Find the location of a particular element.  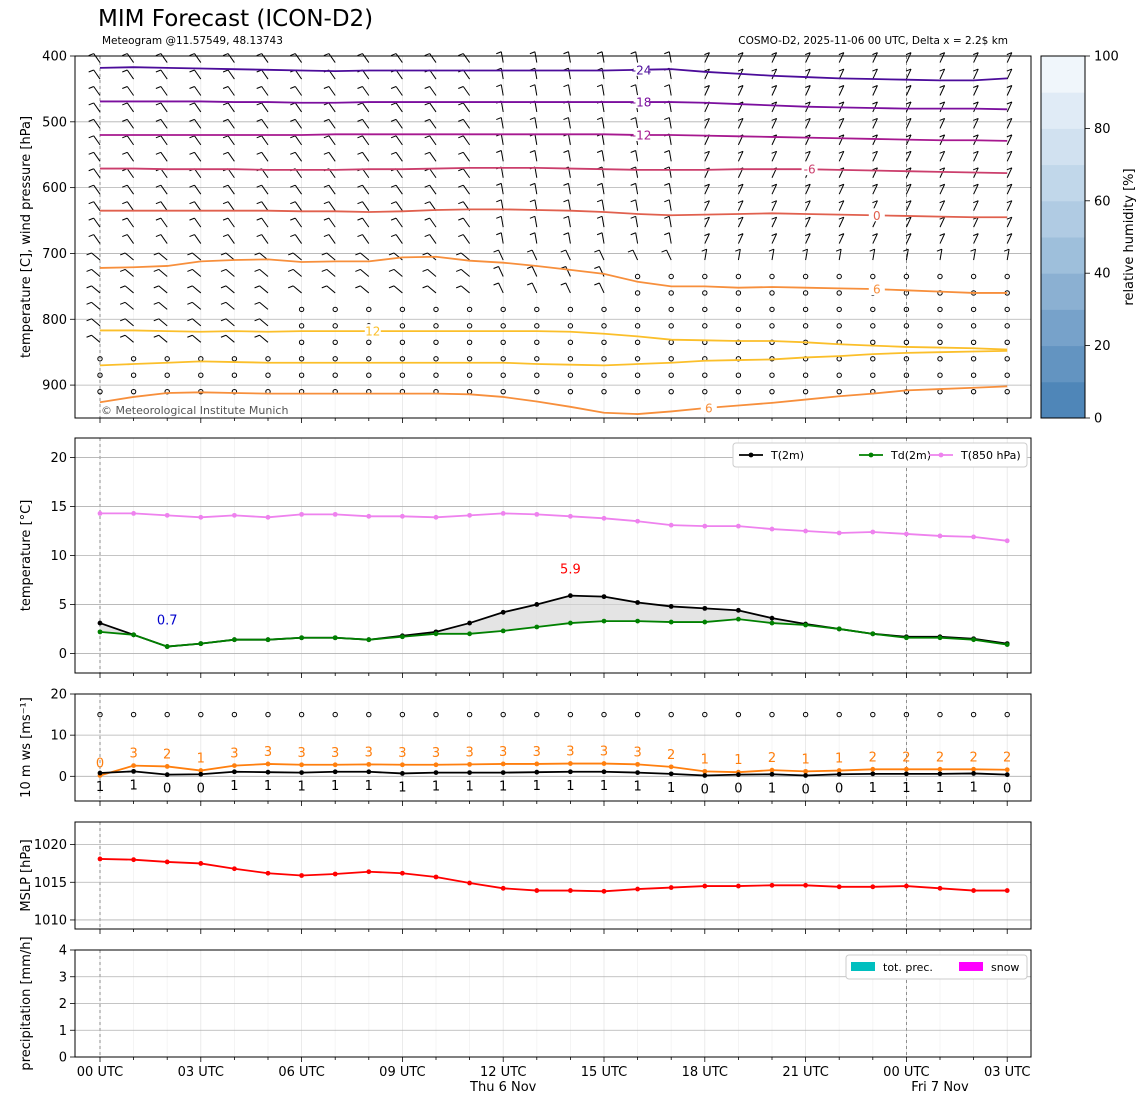

wind-gust-point is located at coordinates (335, 765).